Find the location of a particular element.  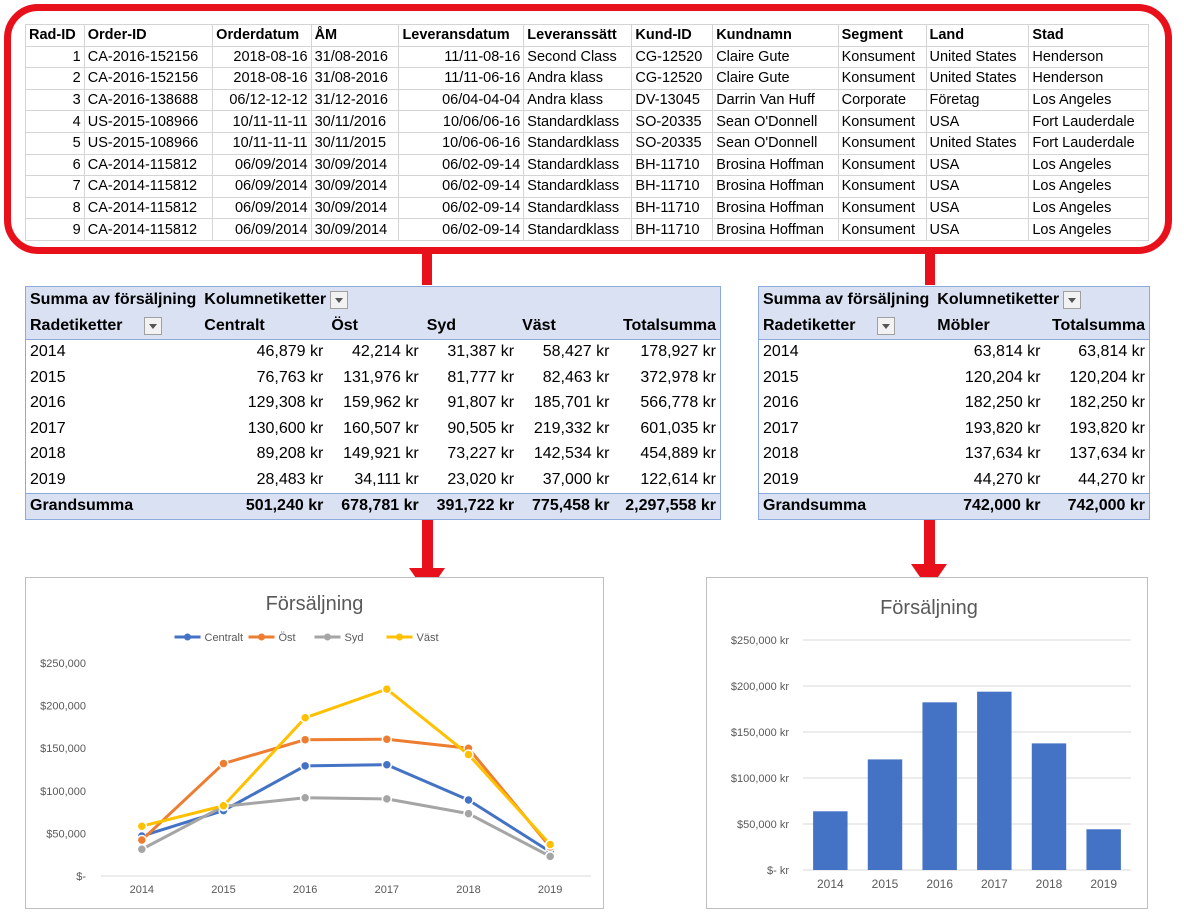

sheet-cell: 06/09/2014 is located at coordinates (262, 208).